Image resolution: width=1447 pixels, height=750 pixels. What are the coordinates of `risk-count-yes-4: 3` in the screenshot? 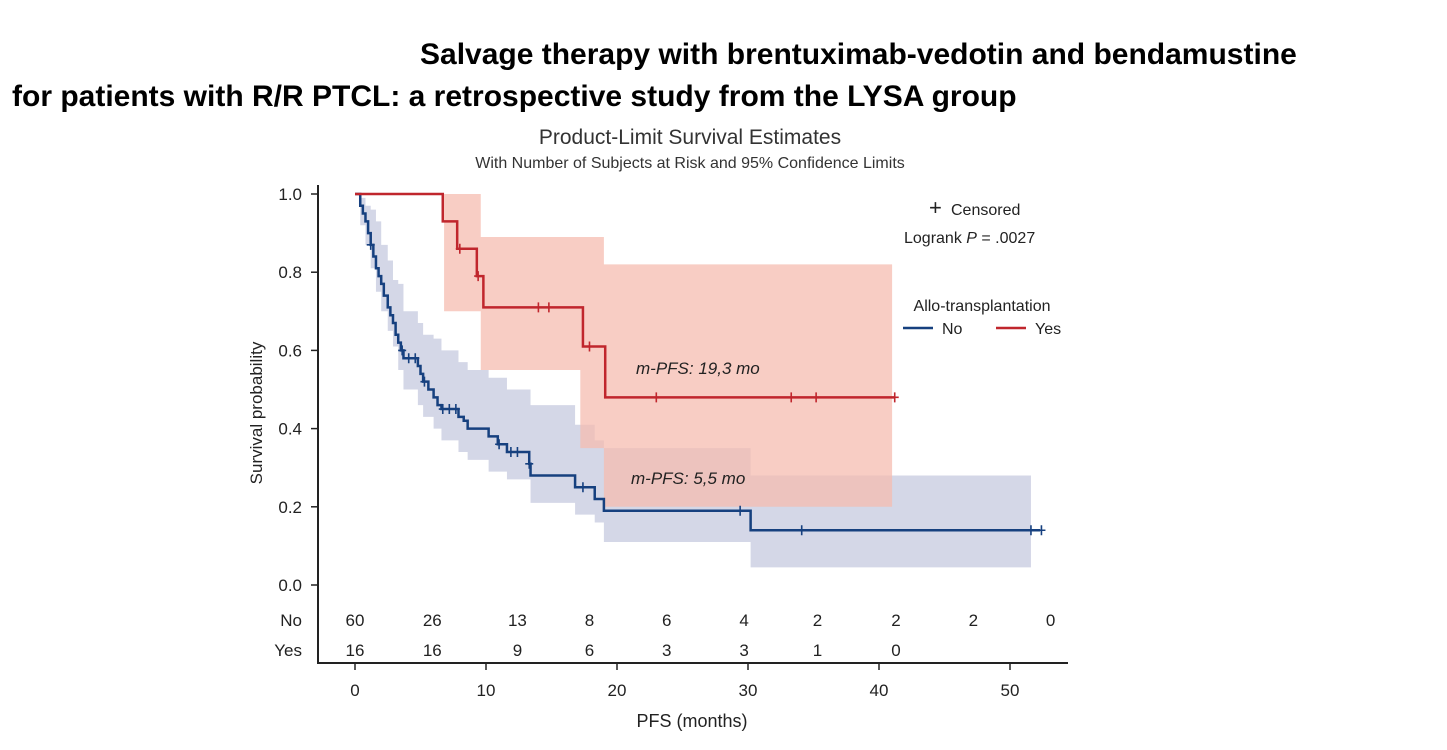 It's located at (666, 650).